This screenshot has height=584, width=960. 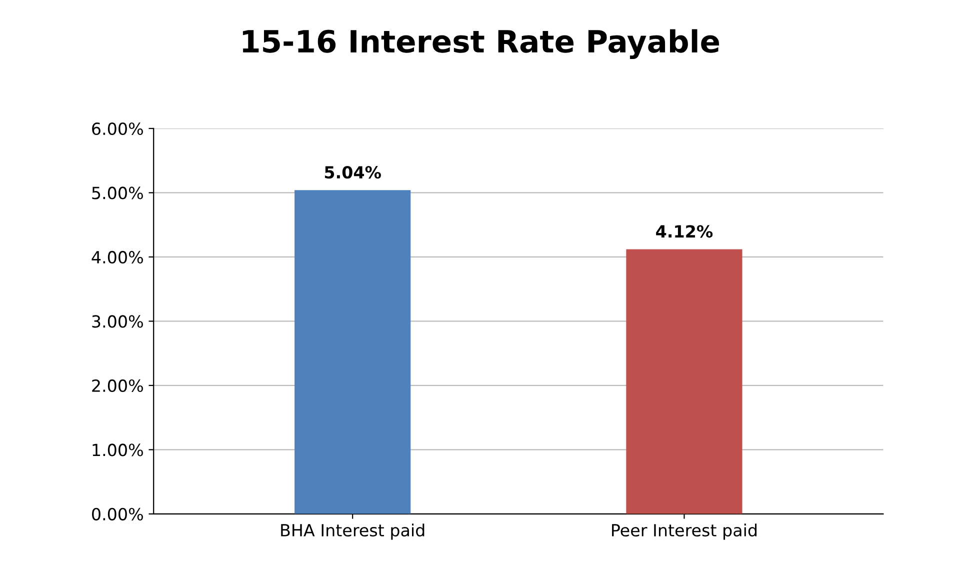 What do you see at coordinates (117, 385) in the screenshot?
I see `y-tick-label: 2.00%` at bounding box center [117, 385].